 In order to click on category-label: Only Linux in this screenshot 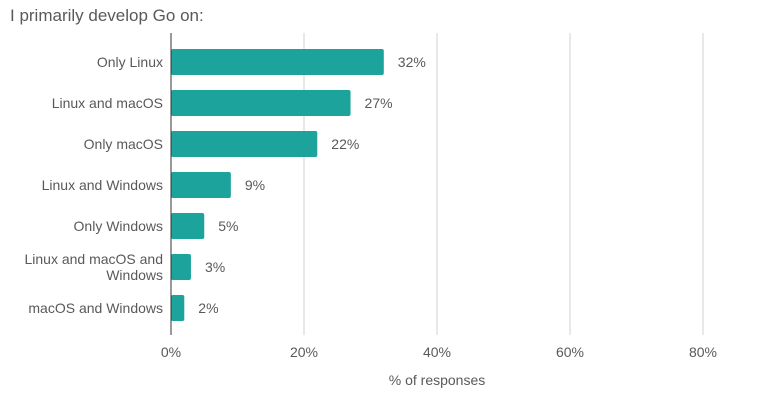, I will do `click(130, 62)`.